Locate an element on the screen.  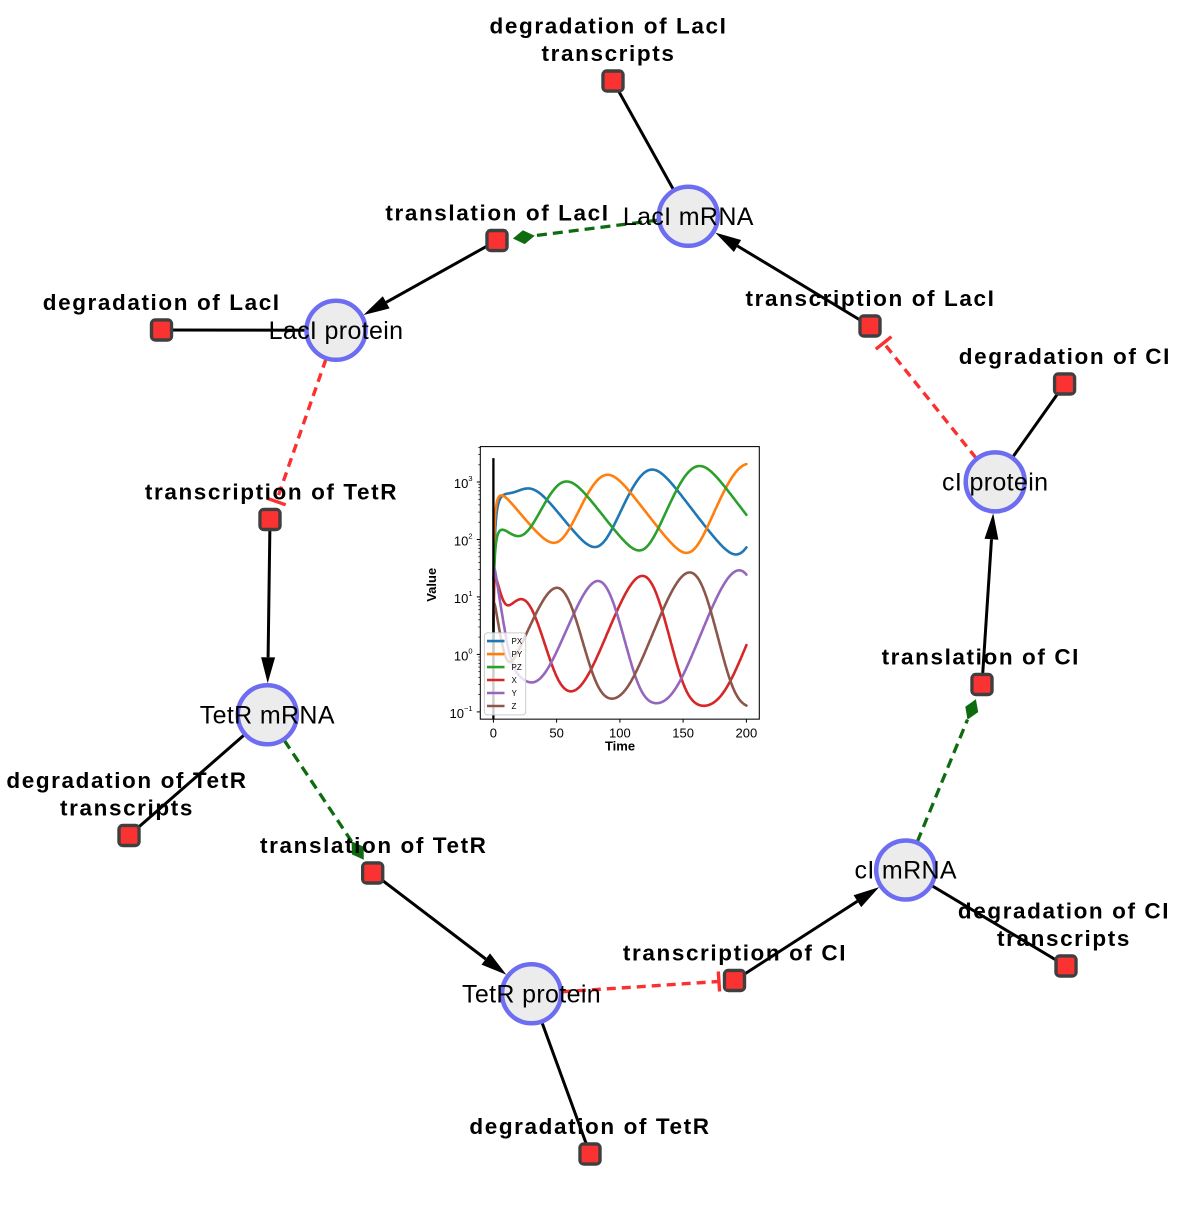
svg-text: PX is located at coordinates (517, 641).